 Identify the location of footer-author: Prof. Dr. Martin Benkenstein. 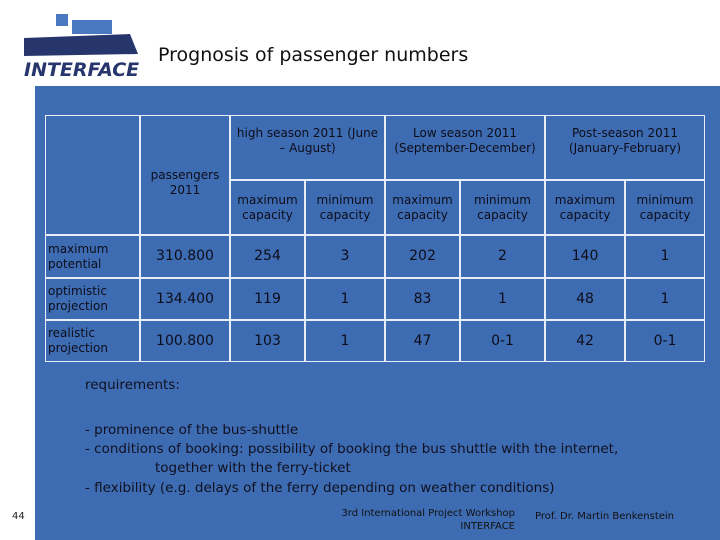
(605, 516).